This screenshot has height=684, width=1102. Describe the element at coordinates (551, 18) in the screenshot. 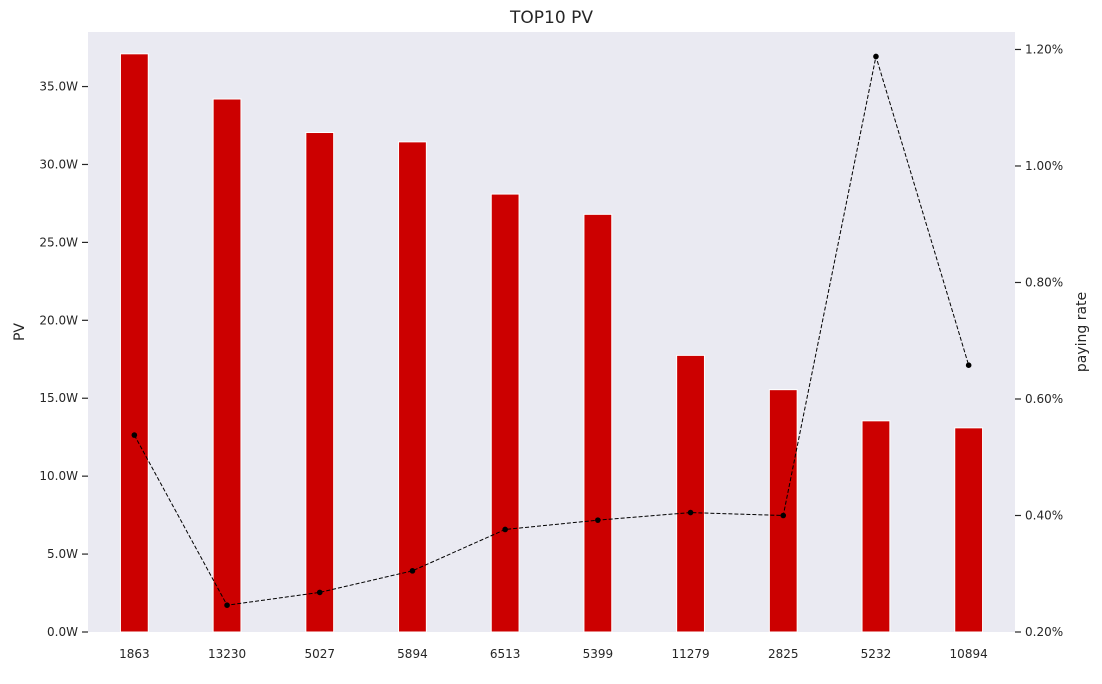

I see `chart-title: TOP10 PV` at that location.